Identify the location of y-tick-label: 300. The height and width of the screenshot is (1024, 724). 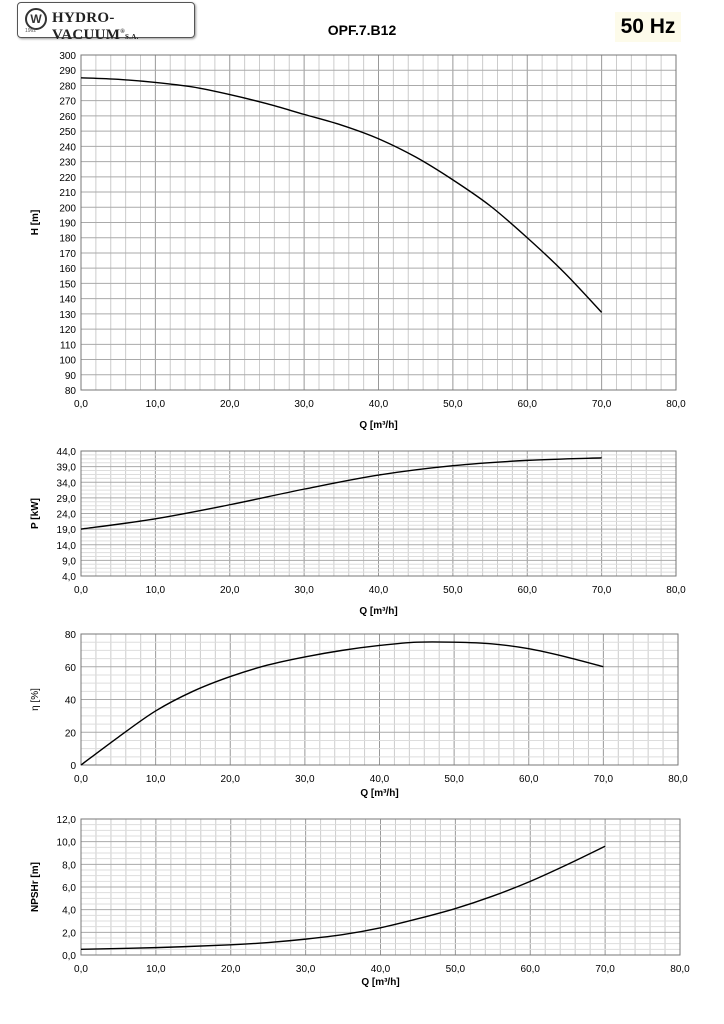
(67, 56).